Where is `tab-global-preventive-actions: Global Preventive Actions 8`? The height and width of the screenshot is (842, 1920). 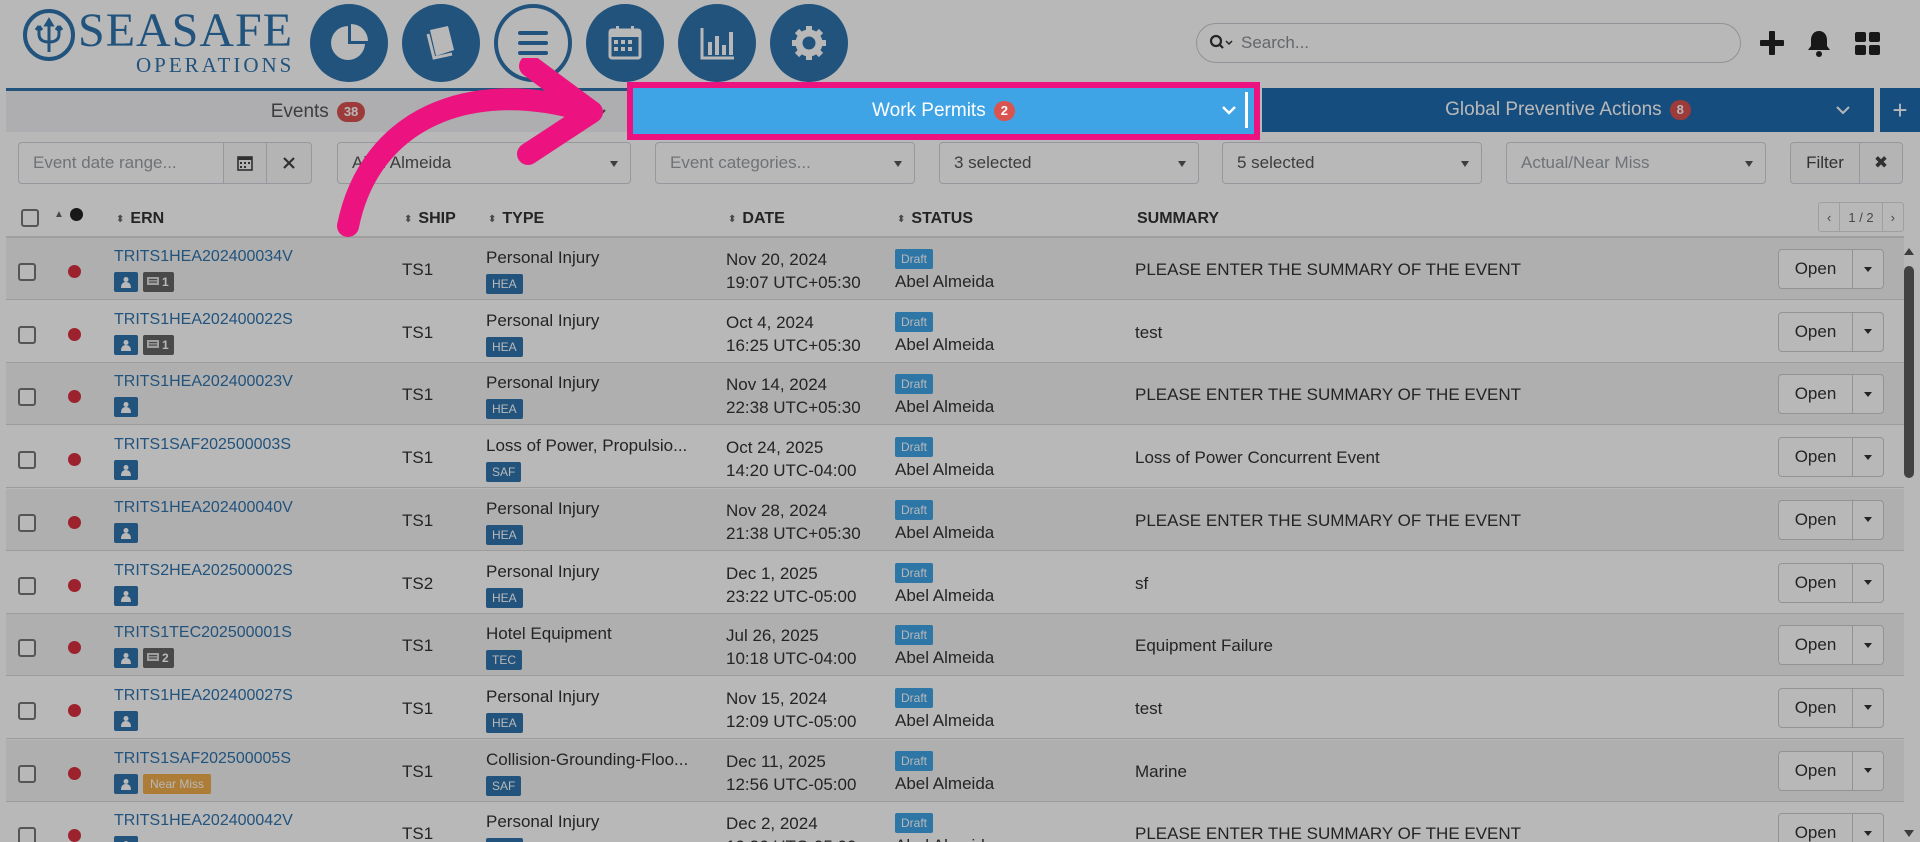 tab-global-preventive-actions: Global Preventive Actions 8 is located at coordinates (1568, 110).